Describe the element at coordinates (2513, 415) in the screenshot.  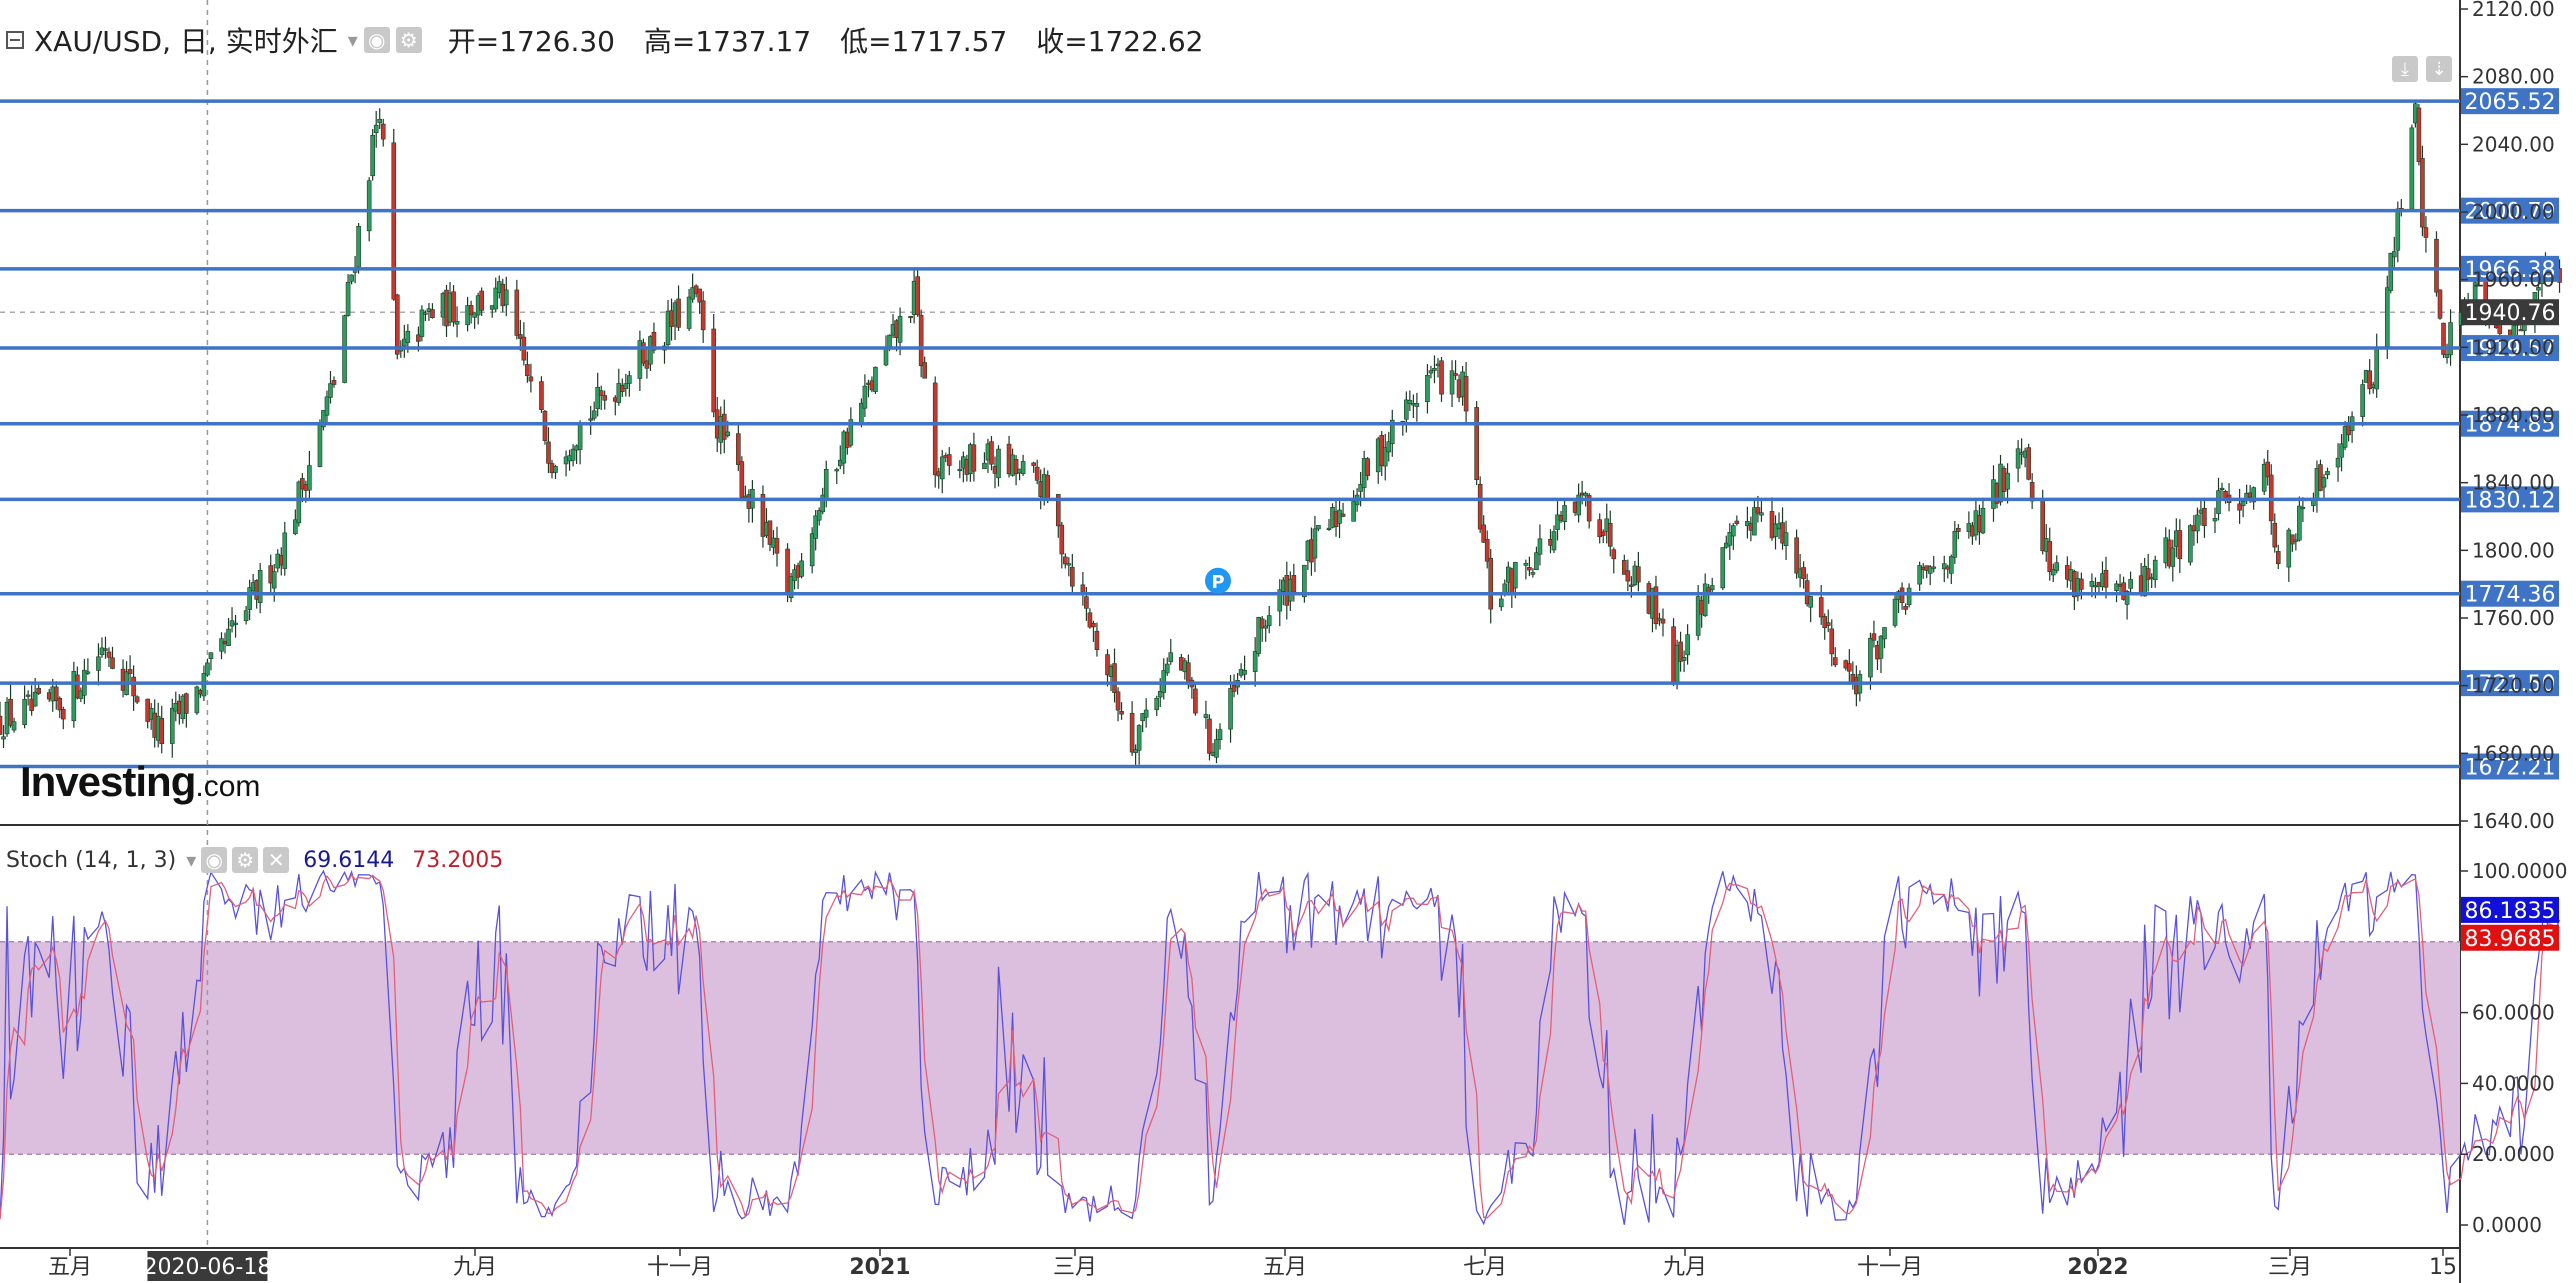
I see `price-tick-label: 1880.00` at that location.